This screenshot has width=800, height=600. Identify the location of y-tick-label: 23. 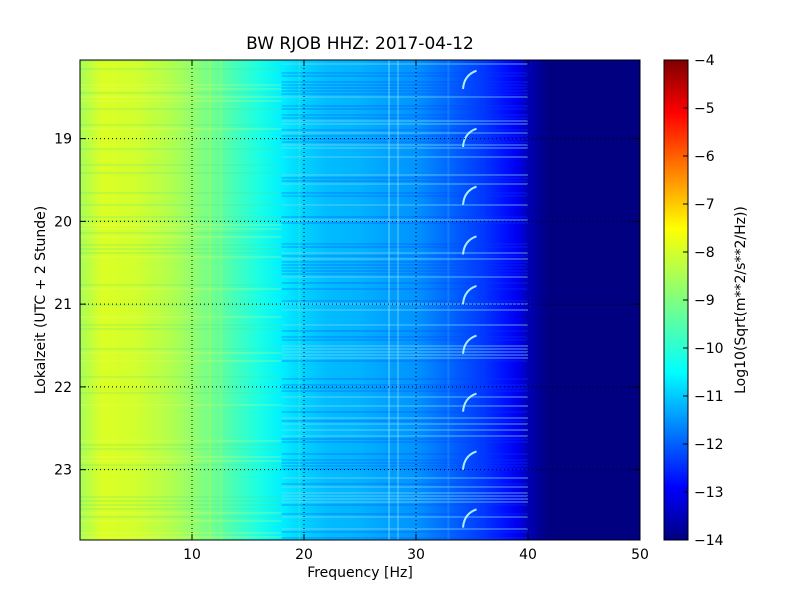
(63, 471).